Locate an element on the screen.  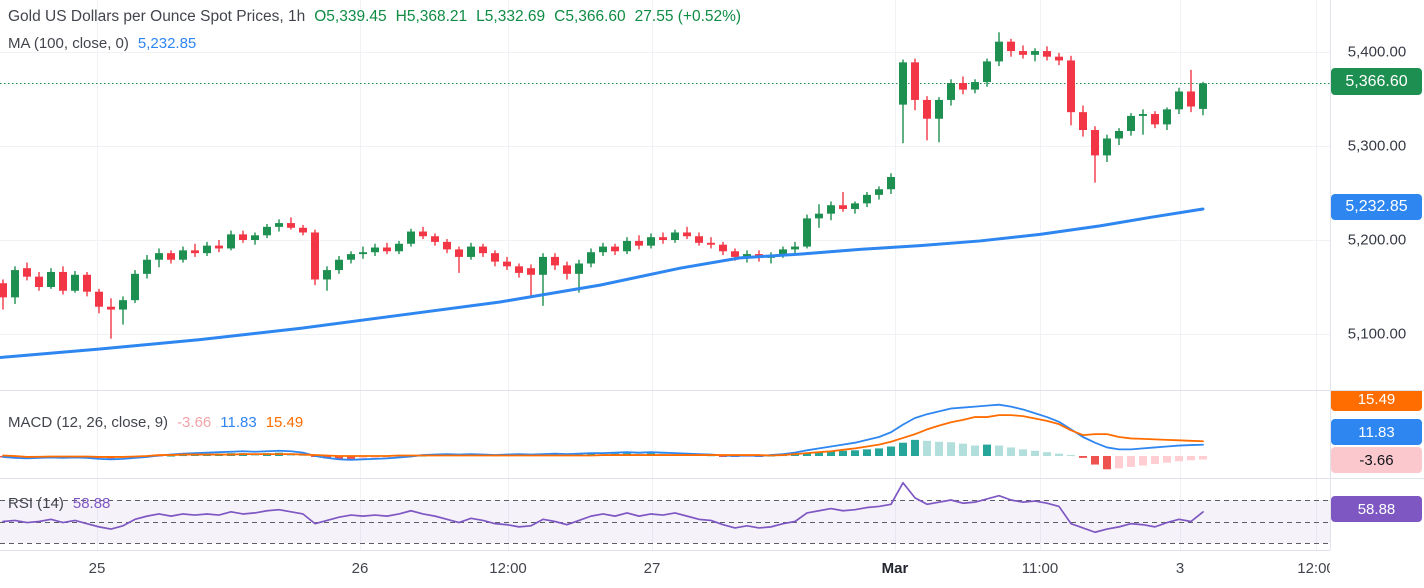
time-axis: 25 26 12:00 27 Mar 11:00 3 12:00 is located at coordinates (665, 569).